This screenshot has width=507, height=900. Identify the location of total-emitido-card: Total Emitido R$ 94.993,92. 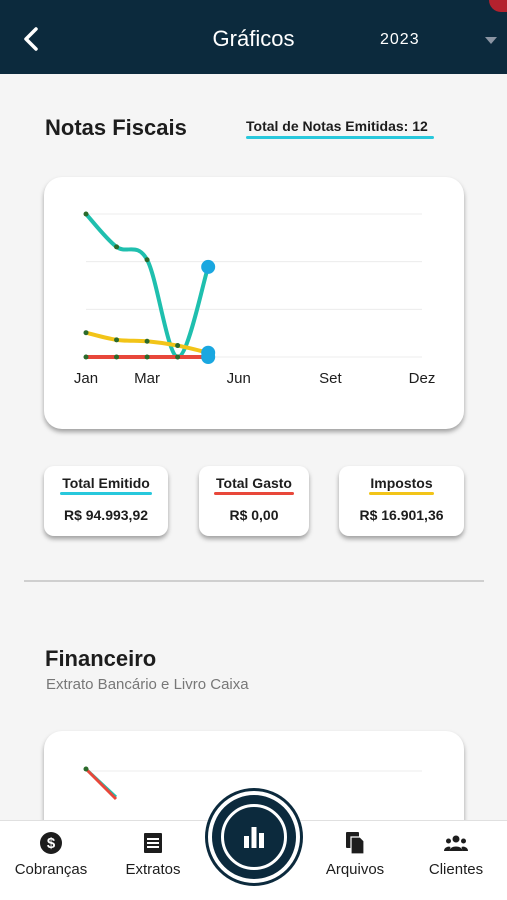
(106, 501).